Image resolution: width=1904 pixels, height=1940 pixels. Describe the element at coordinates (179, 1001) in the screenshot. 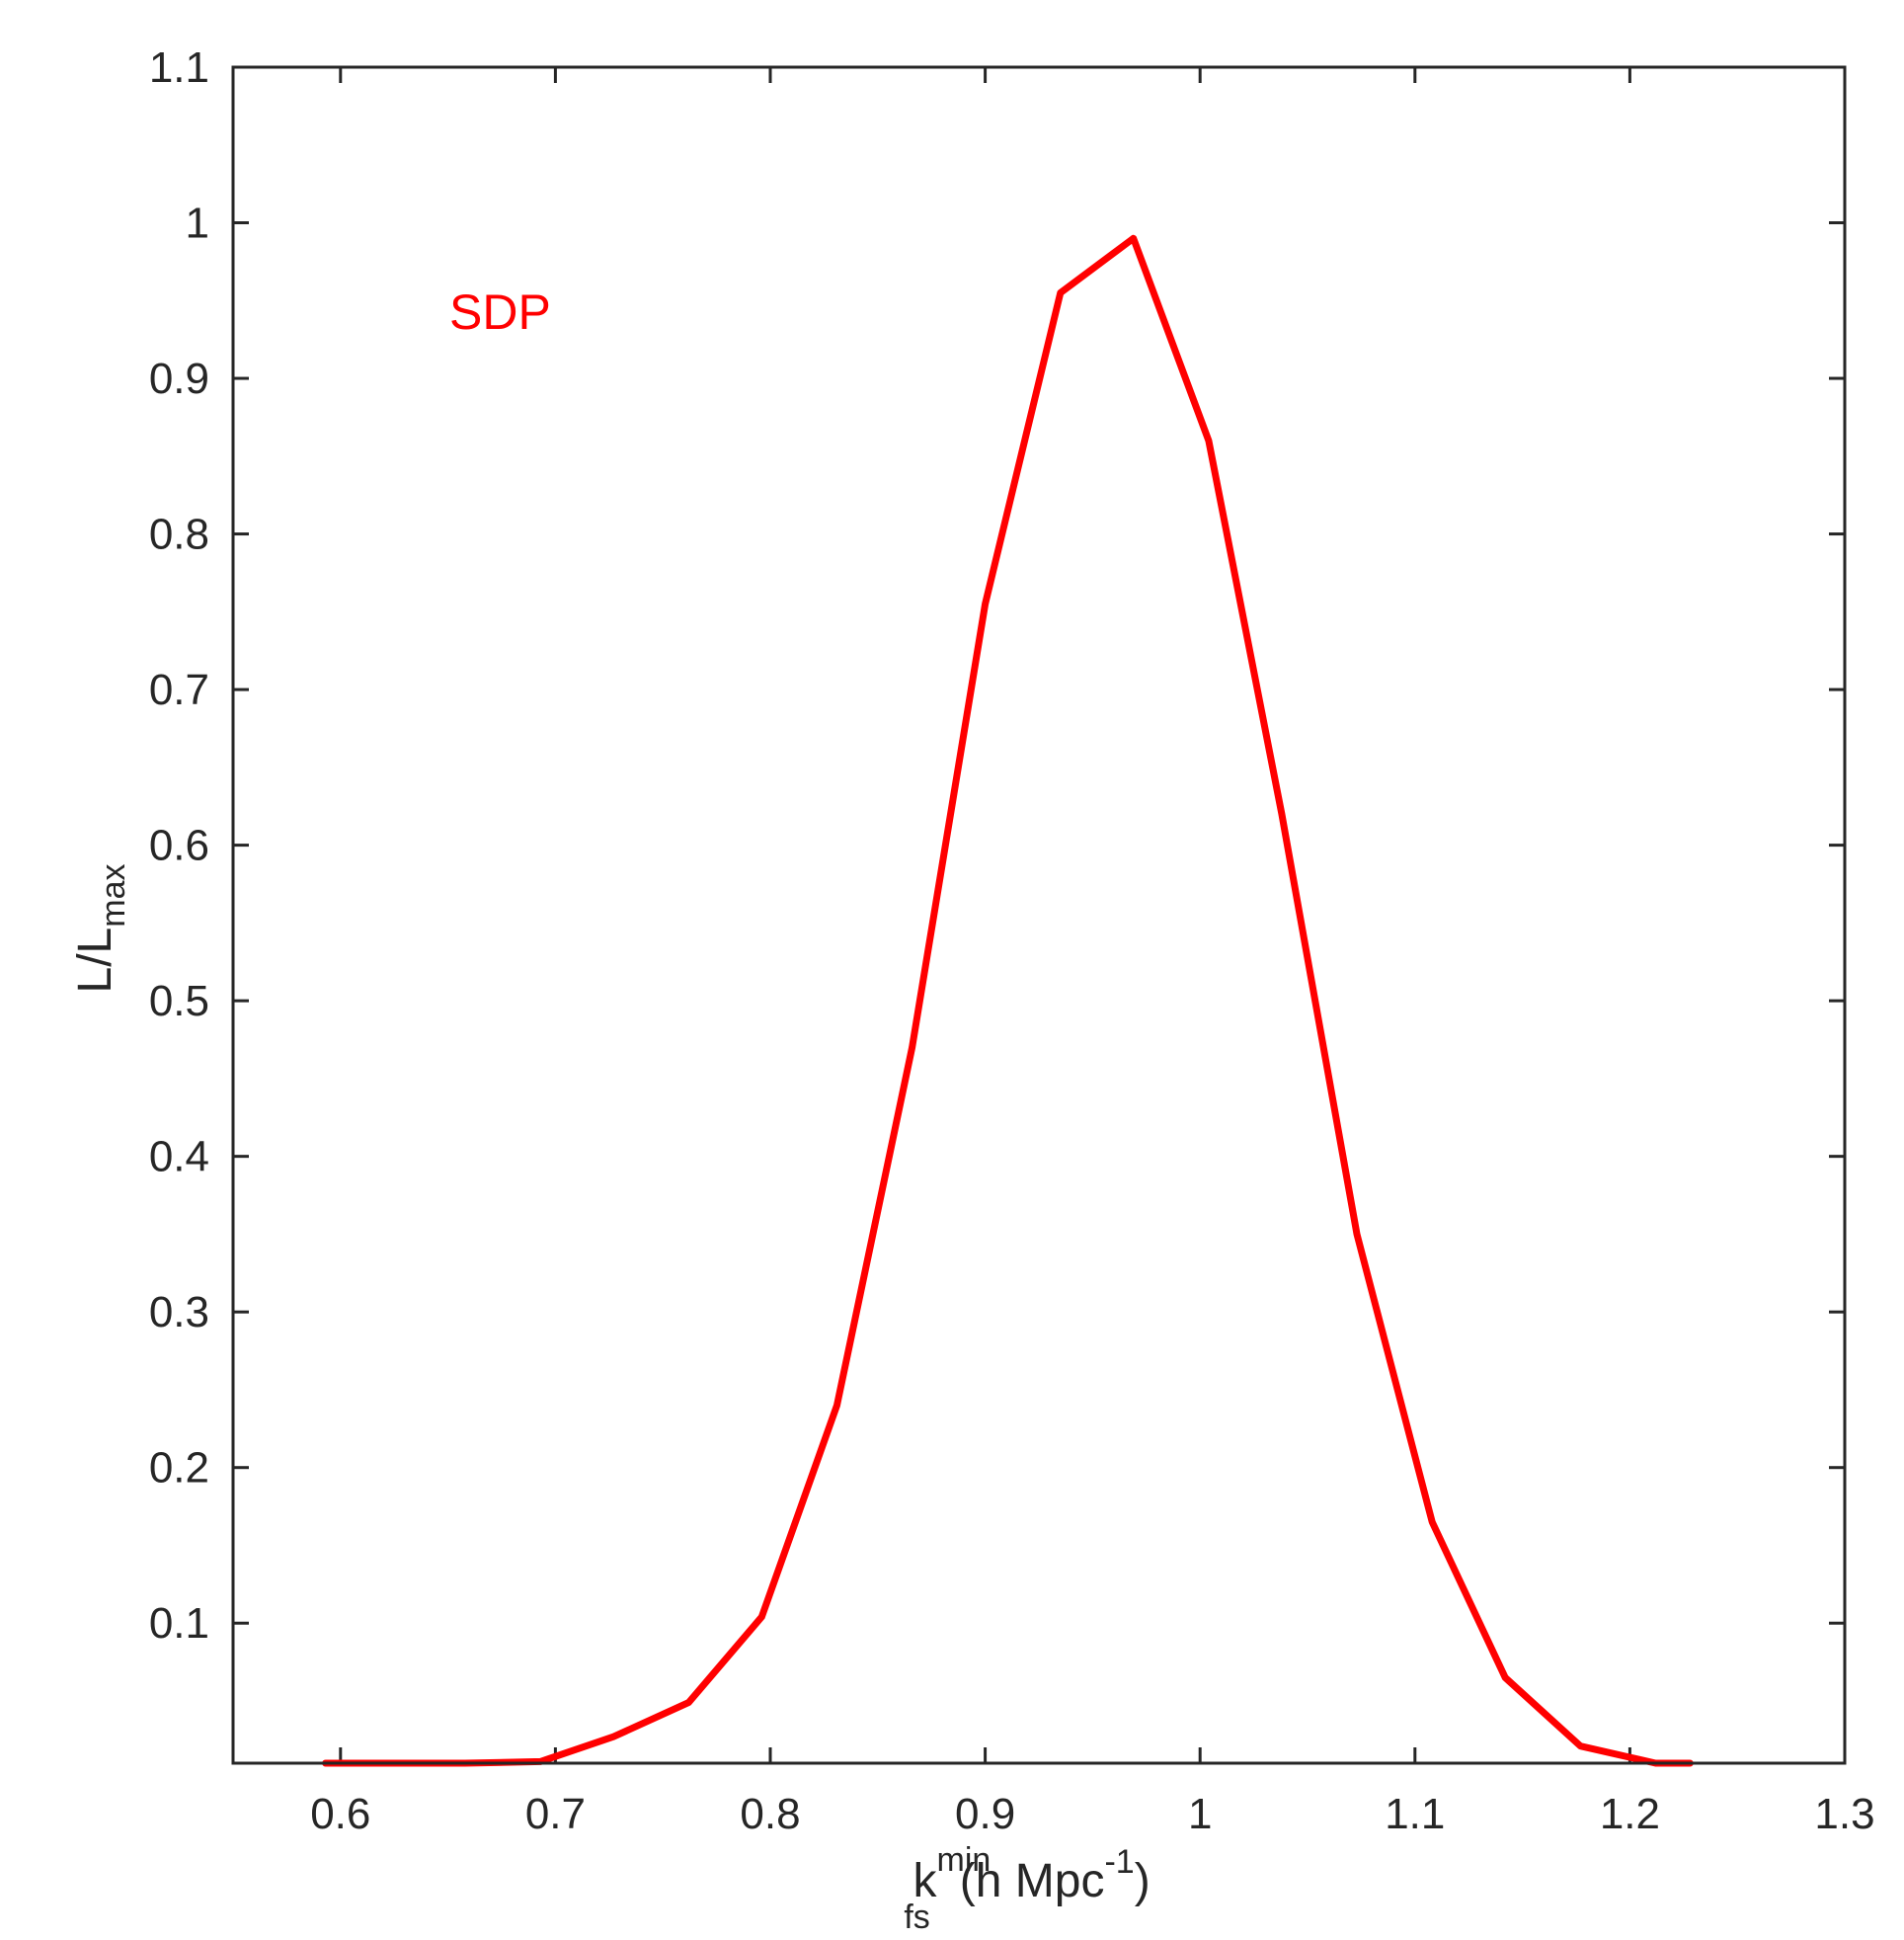

I see `y-tick-label: 0.5` at that location.